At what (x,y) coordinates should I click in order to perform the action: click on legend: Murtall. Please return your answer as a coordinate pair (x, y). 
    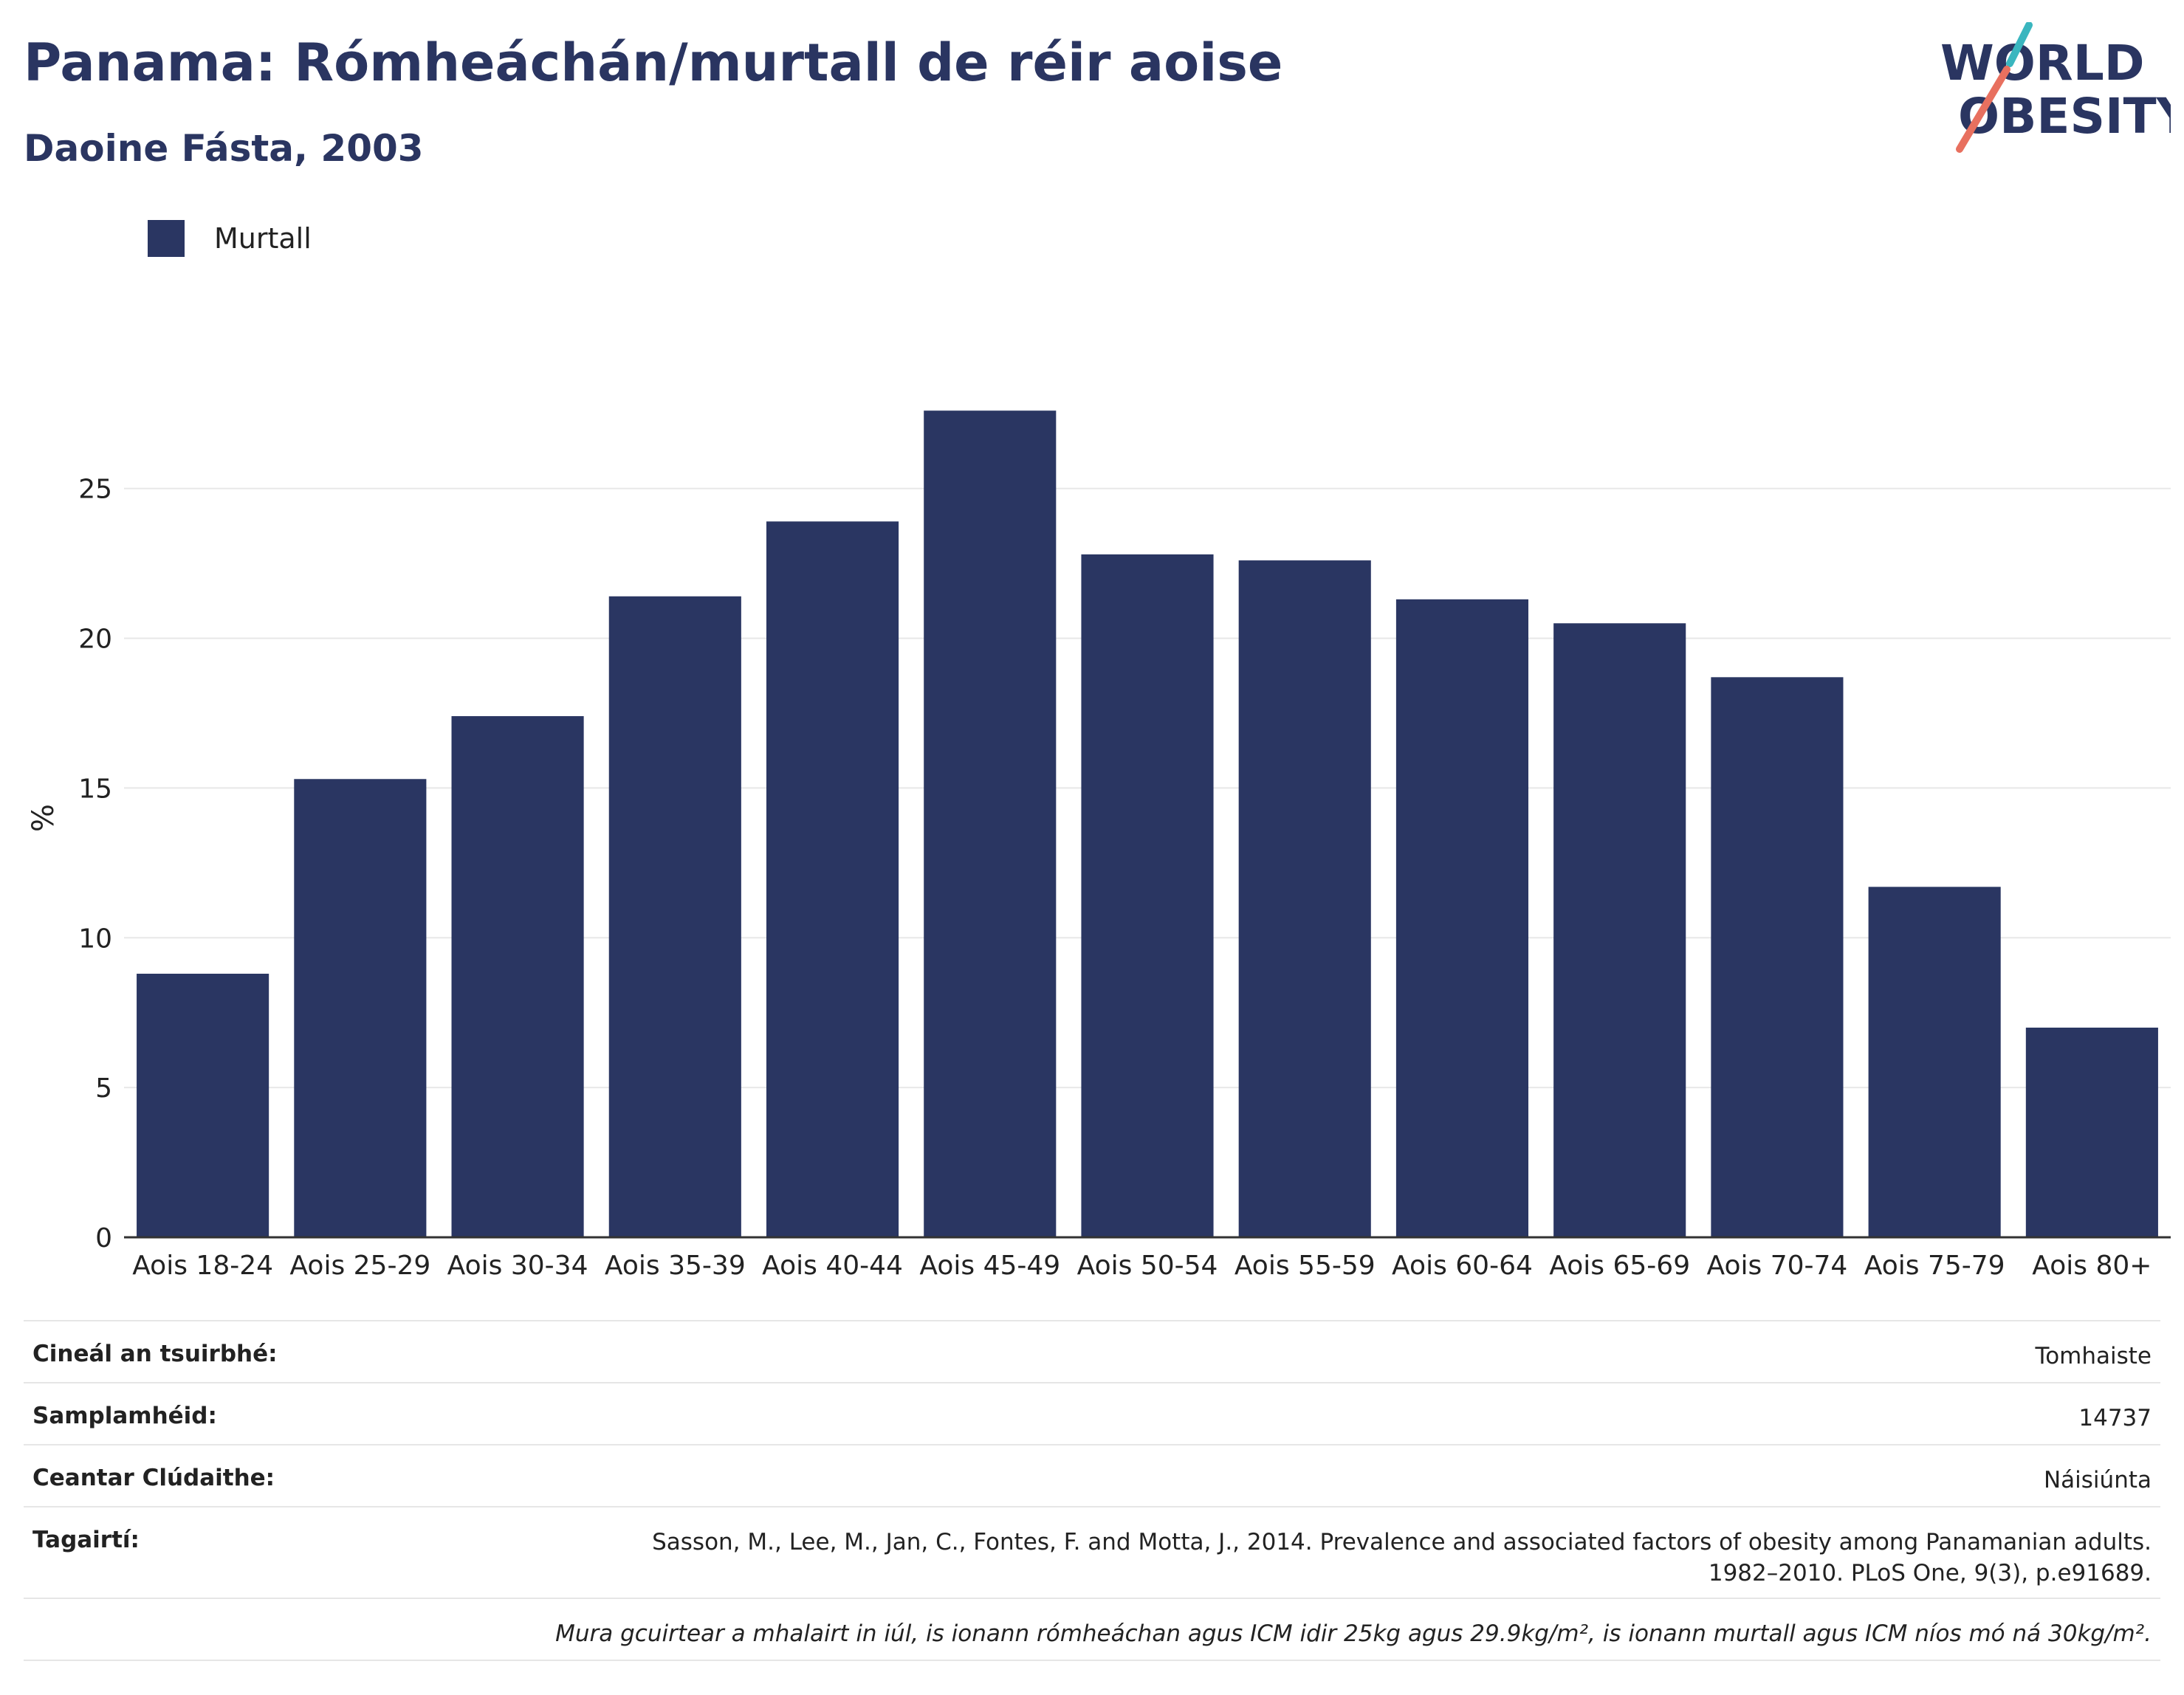
    Looking at the image, I should click on (230, 238).